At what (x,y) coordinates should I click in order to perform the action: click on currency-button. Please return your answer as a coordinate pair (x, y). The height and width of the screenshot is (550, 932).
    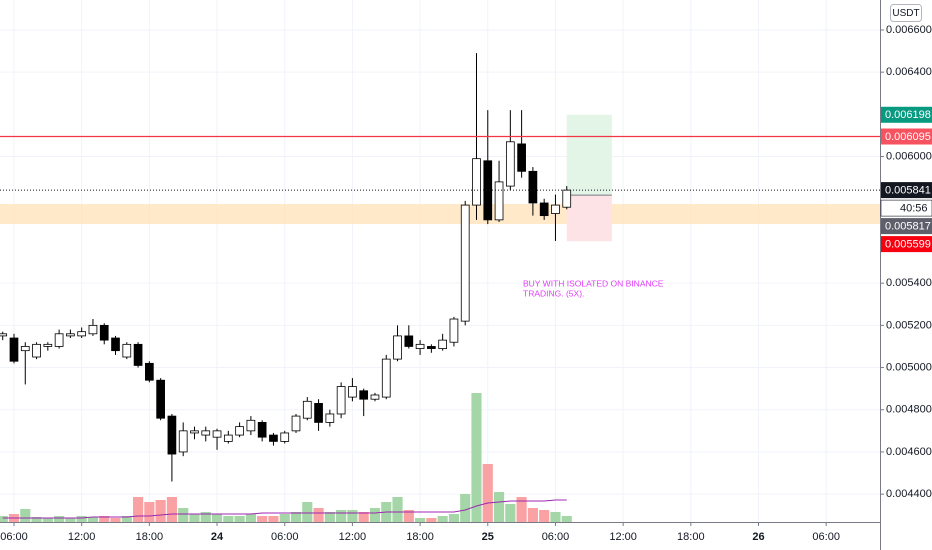
    Looking at the image, I should click on (906, 13).